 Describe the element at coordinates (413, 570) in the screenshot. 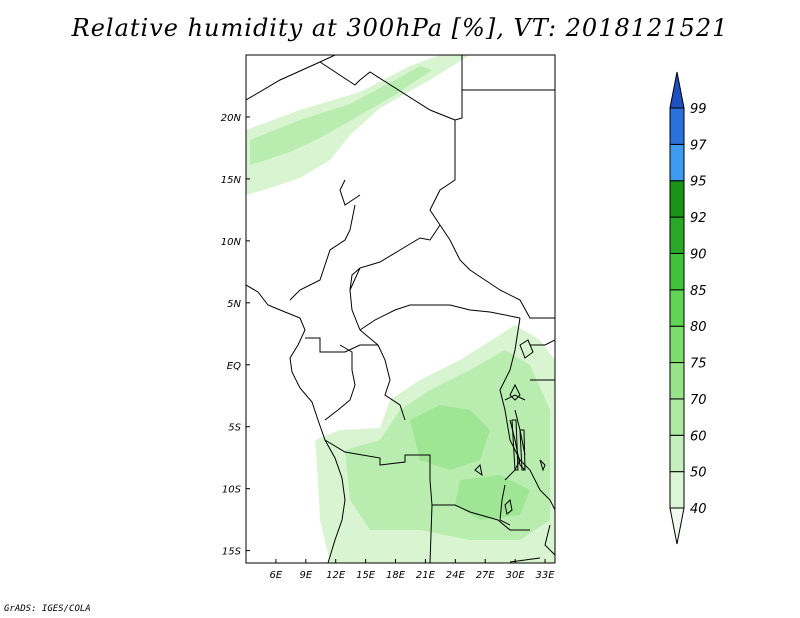

I see `longitude-axis: 6E 9E 12E 15E 18E 21E 24E 27E 30E 33E` at that location.